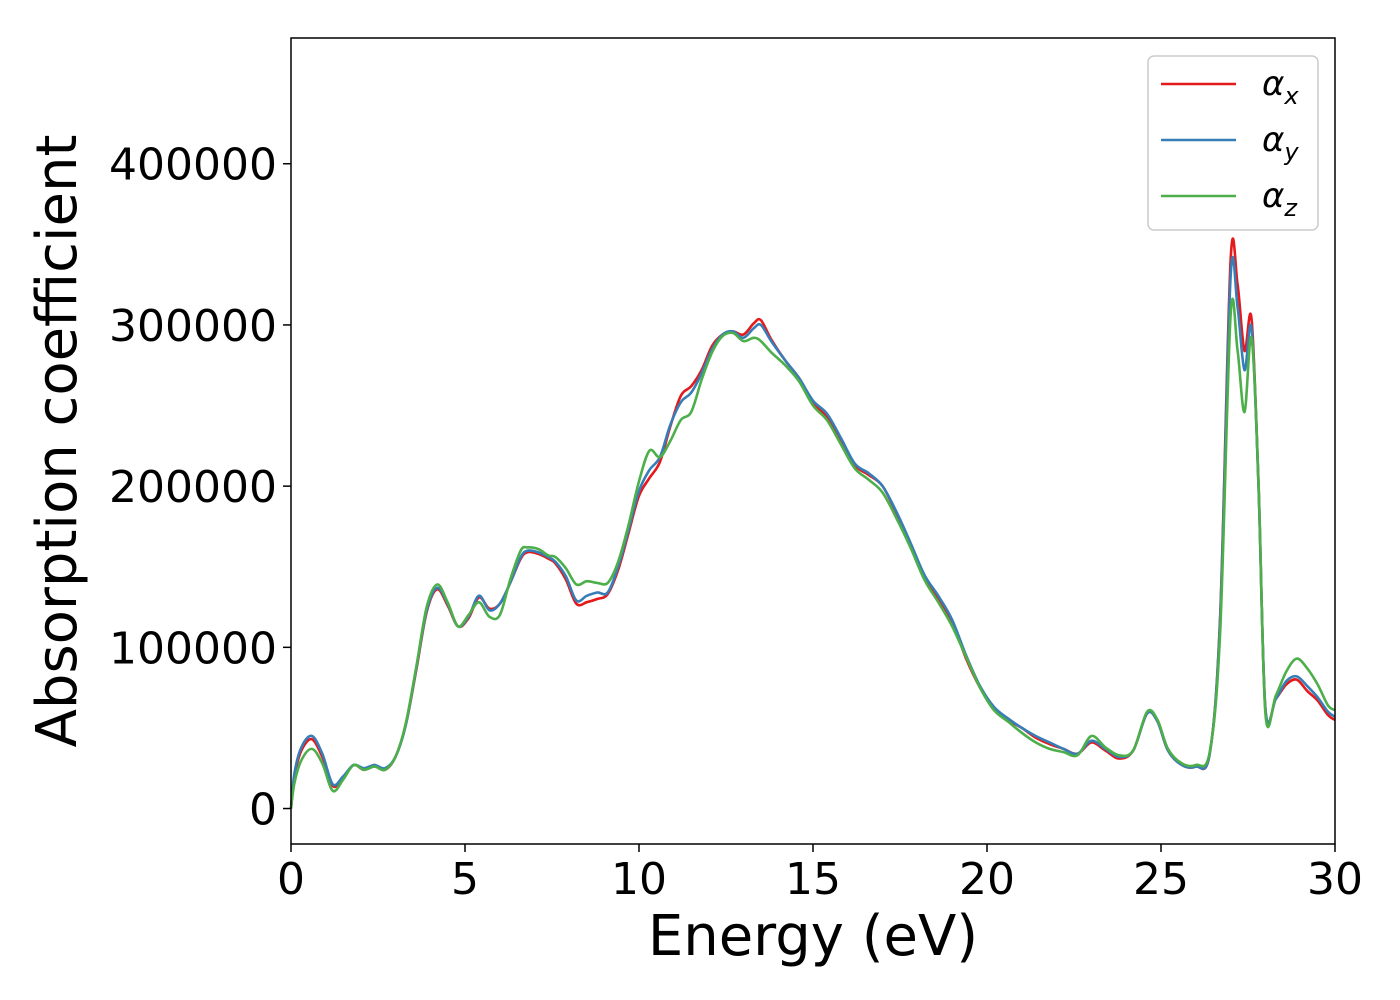 The image size is (1400, 1000). Describe the element at coordinates (639, 879) in the screenshot. I see `x-tick-label: 10` at that location.